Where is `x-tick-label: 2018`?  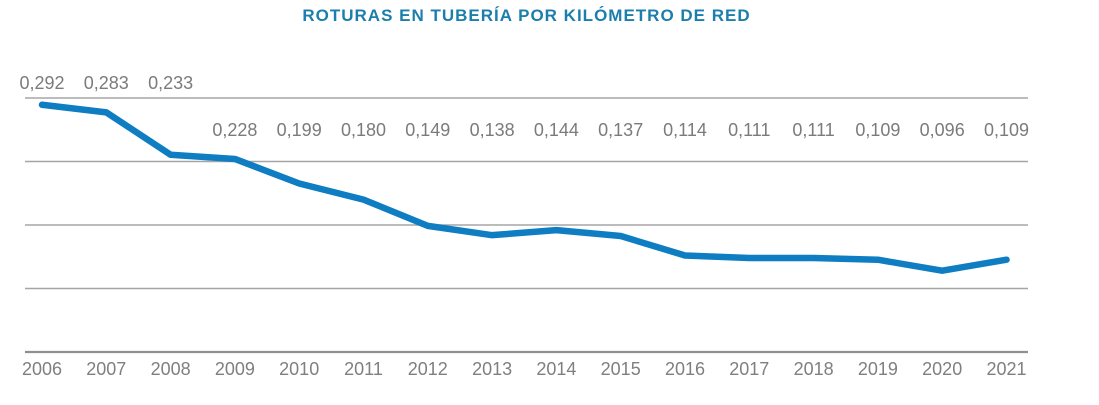
x-tick-label: 2018 is located at coordinates (813, 369).